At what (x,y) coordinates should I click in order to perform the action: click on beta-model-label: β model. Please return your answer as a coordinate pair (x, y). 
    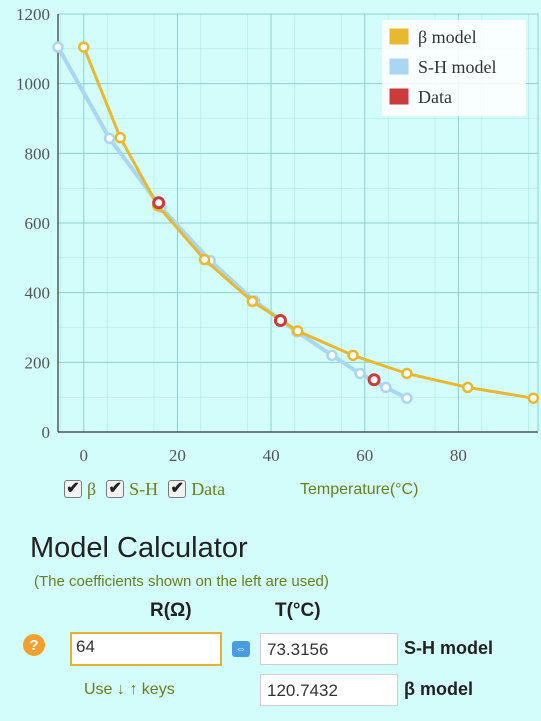
    Looking at the image, I should click on (438, 689).